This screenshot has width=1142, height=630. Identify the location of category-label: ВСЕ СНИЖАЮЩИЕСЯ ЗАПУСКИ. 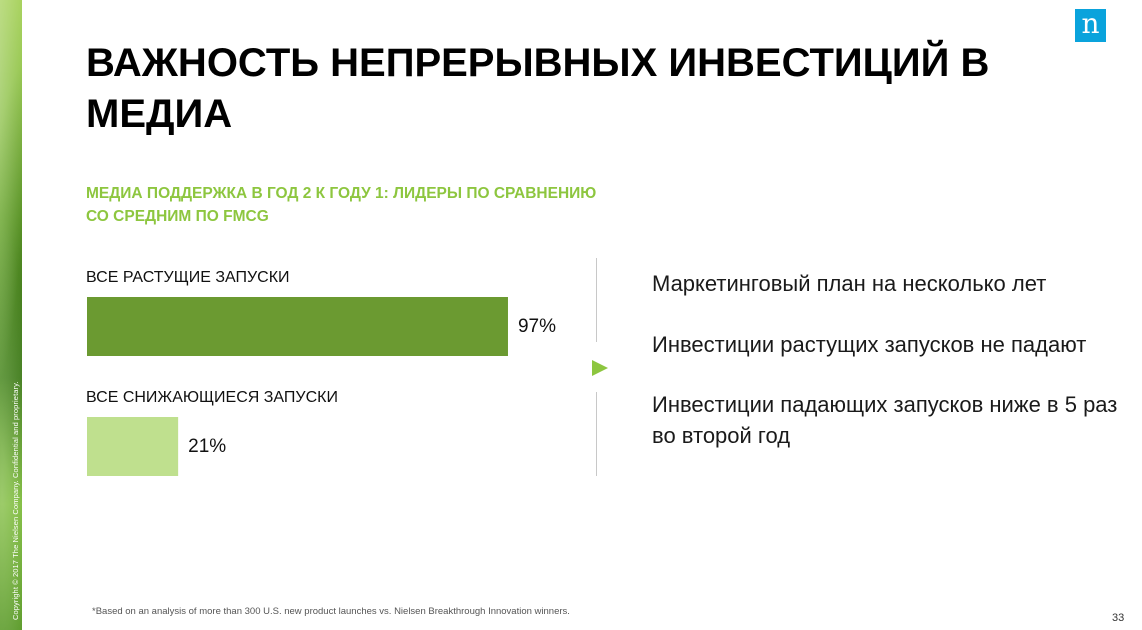
(212, 397).